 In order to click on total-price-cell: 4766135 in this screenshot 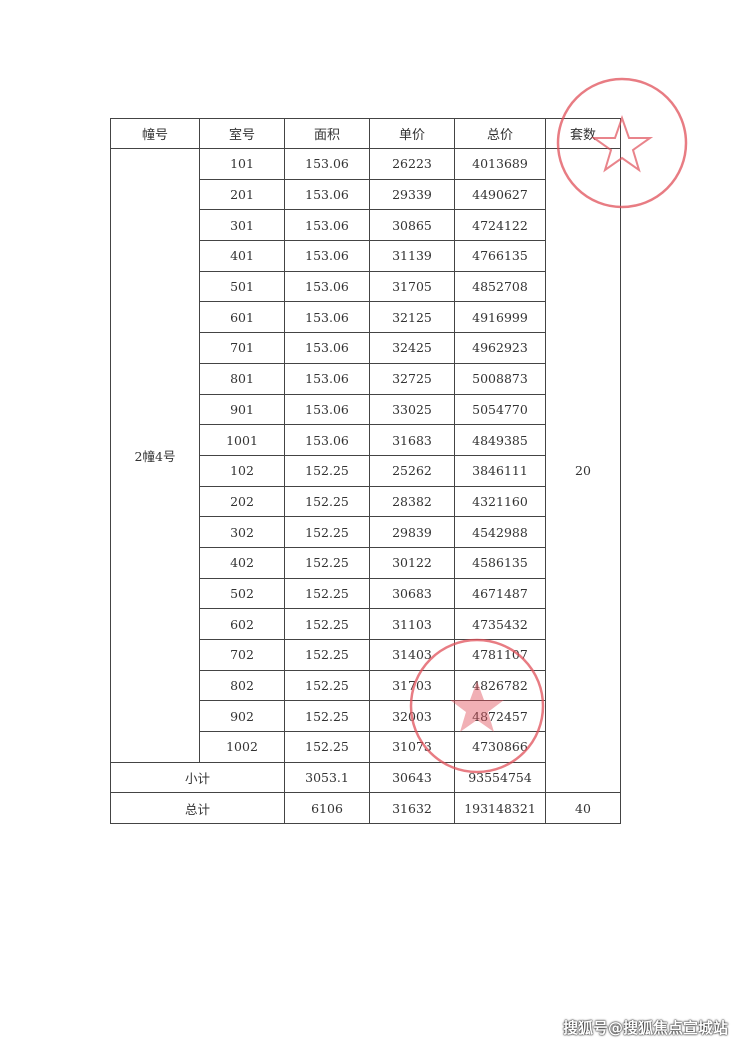, I will do `click(500, 256)`.